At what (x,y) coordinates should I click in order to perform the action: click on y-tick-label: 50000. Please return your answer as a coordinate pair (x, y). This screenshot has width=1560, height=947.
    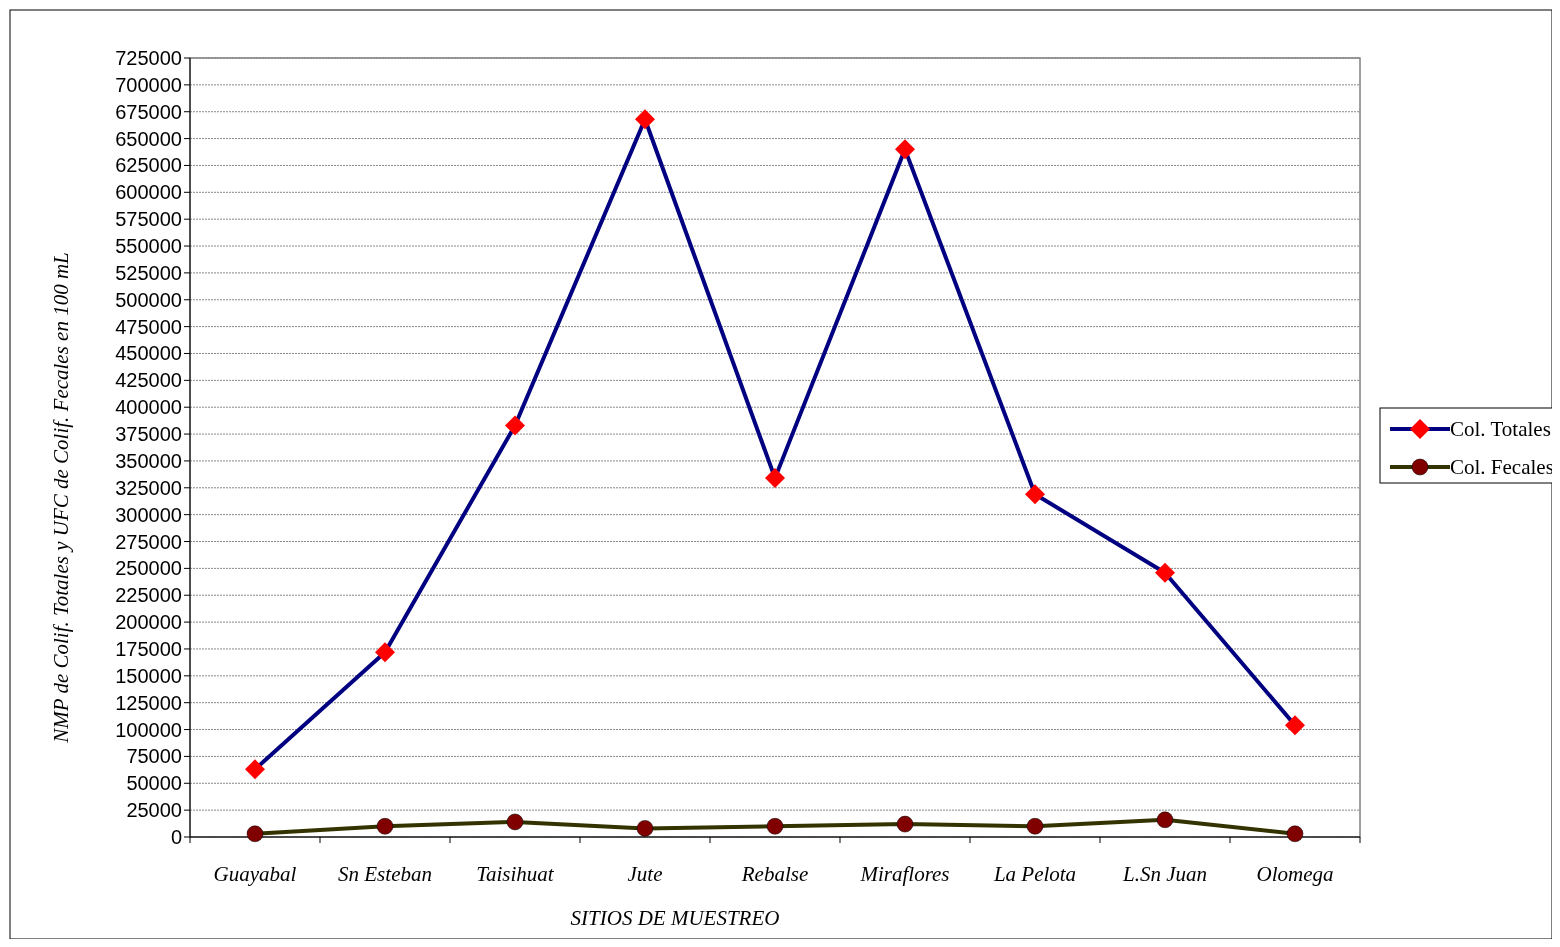
    Looking at the image, I should click on (154, 783).